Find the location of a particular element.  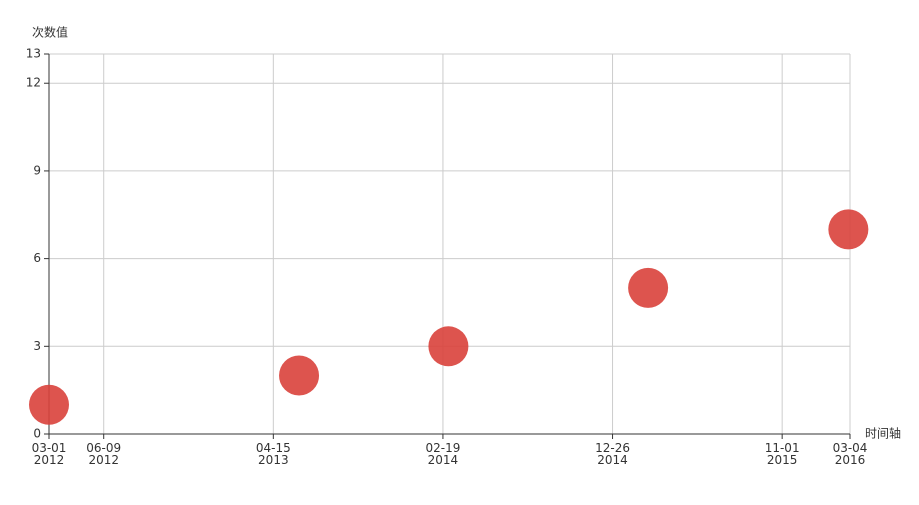

x-tick-label-line: 2016 is located at coordinates (850, 460).